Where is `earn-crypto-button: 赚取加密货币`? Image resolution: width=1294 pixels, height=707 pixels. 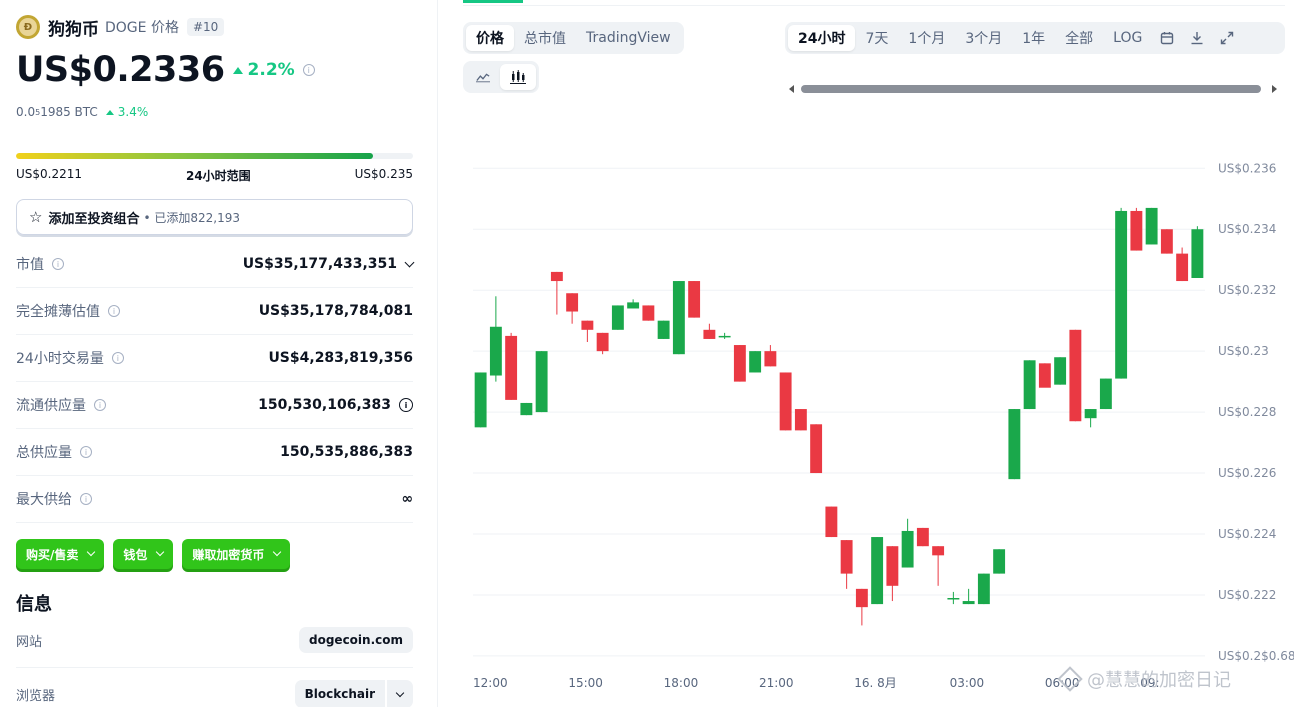 earn-crypto-button: 赚取加密货币 is located at coordinates (236, 554).